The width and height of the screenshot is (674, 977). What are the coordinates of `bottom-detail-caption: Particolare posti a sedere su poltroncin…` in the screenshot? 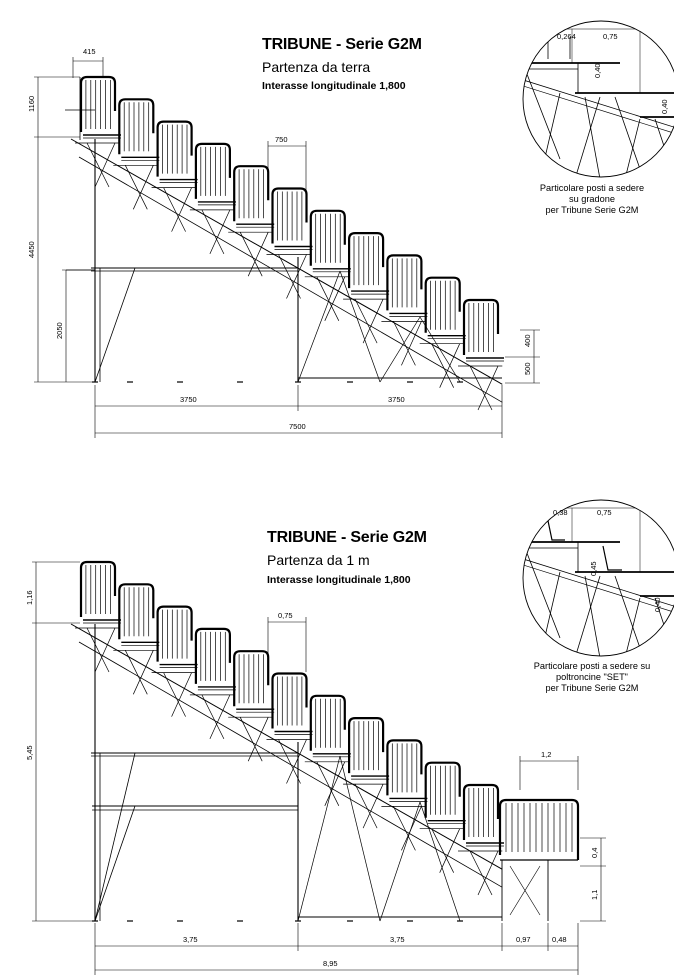 It's located at (592, 677).